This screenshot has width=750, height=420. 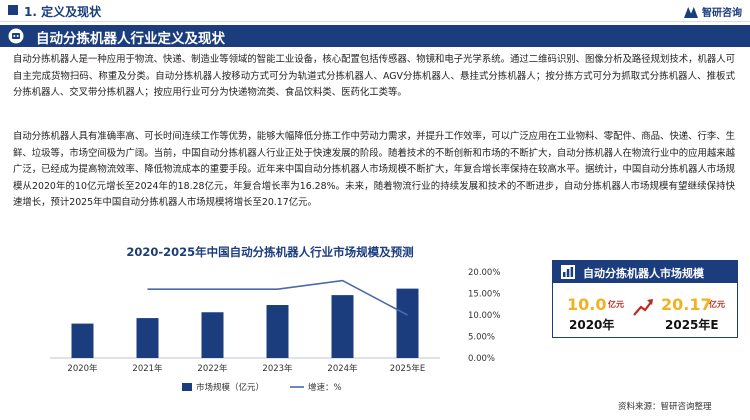 I want to click on chart-title: 2020-2025年中国自动分拣机器人行业市场规模及预测, so click(x=270, y=252).